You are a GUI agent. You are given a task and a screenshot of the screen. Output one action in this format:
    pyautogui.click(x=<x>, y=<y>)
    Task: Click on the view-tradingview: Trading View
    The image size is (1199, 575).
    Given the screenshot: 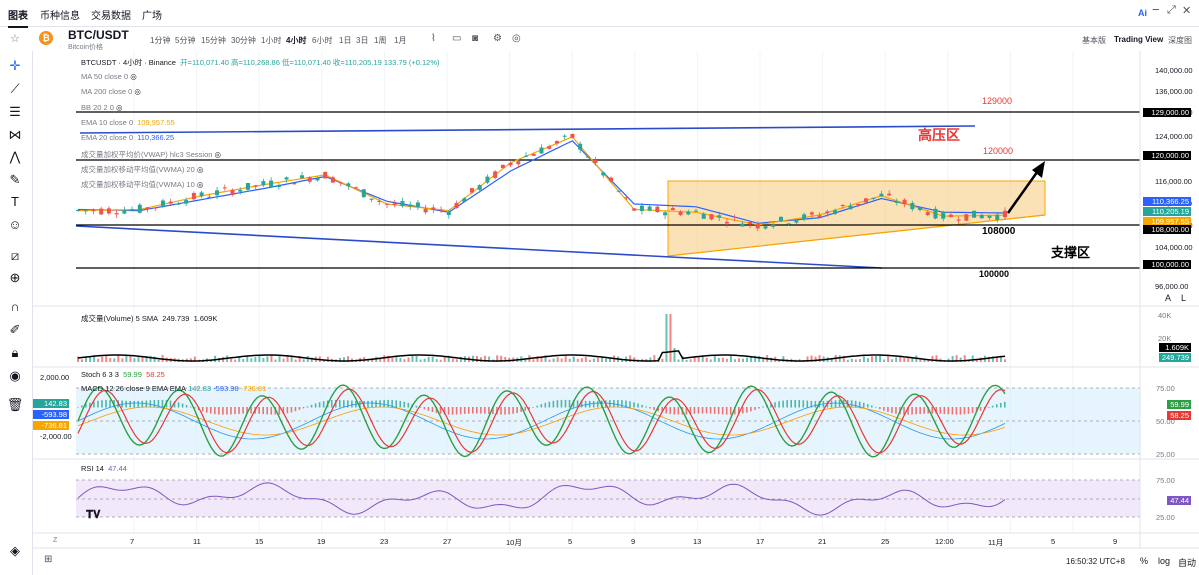 What is the action you would take?
    pyautogui.click(x=1139, y=39)
    